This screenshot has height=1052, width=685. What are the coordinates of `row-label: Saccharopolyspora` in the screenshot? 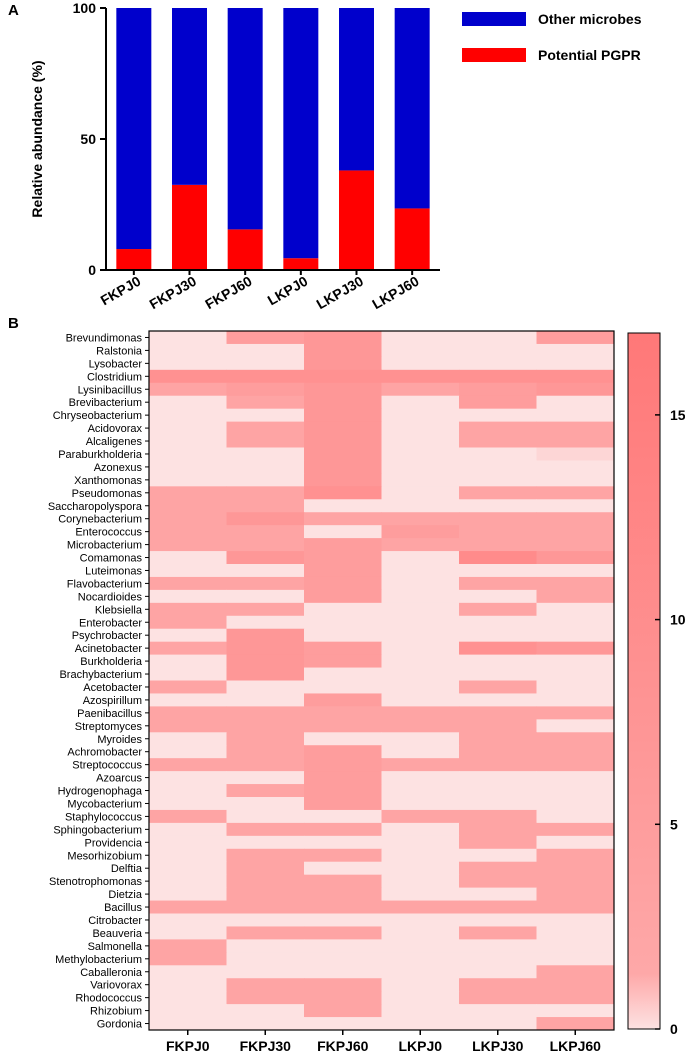 It's located at (95, 507).